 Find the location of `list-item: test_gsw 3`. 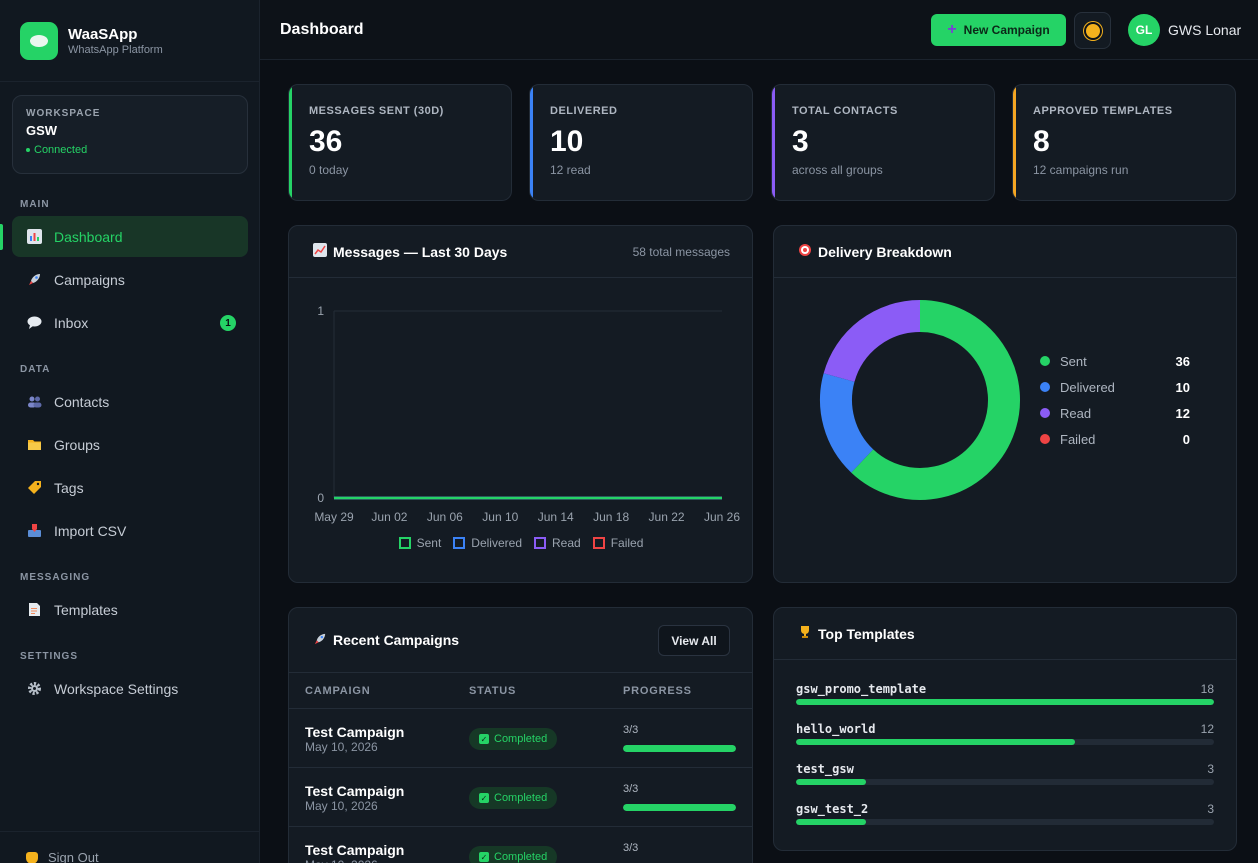

list-item: test_gsw 3 is located at coordinates (1005, 782).